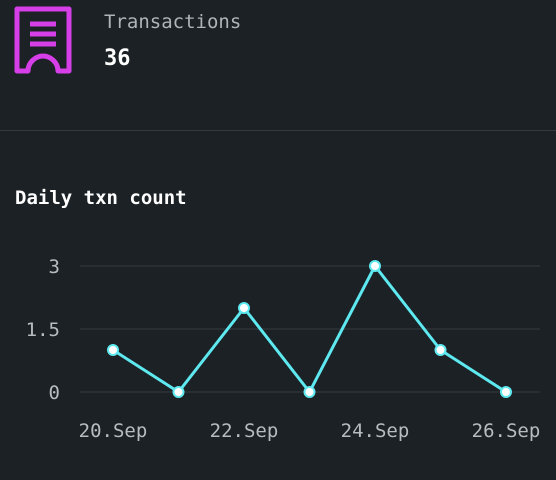  What do you see at coordinates (173, 22) in the screenshot?
I see `stat-label: Transactions` at bounding box center [173, 22].